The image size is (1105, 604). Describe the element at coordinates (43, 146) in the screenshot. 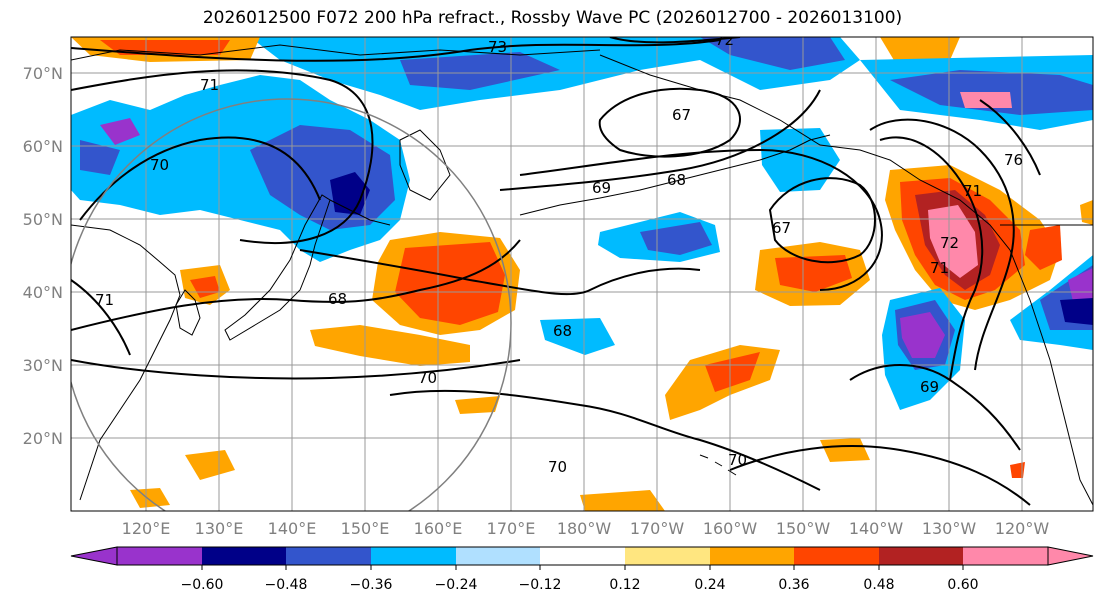

I see `lat-label: 60°N` at that location.